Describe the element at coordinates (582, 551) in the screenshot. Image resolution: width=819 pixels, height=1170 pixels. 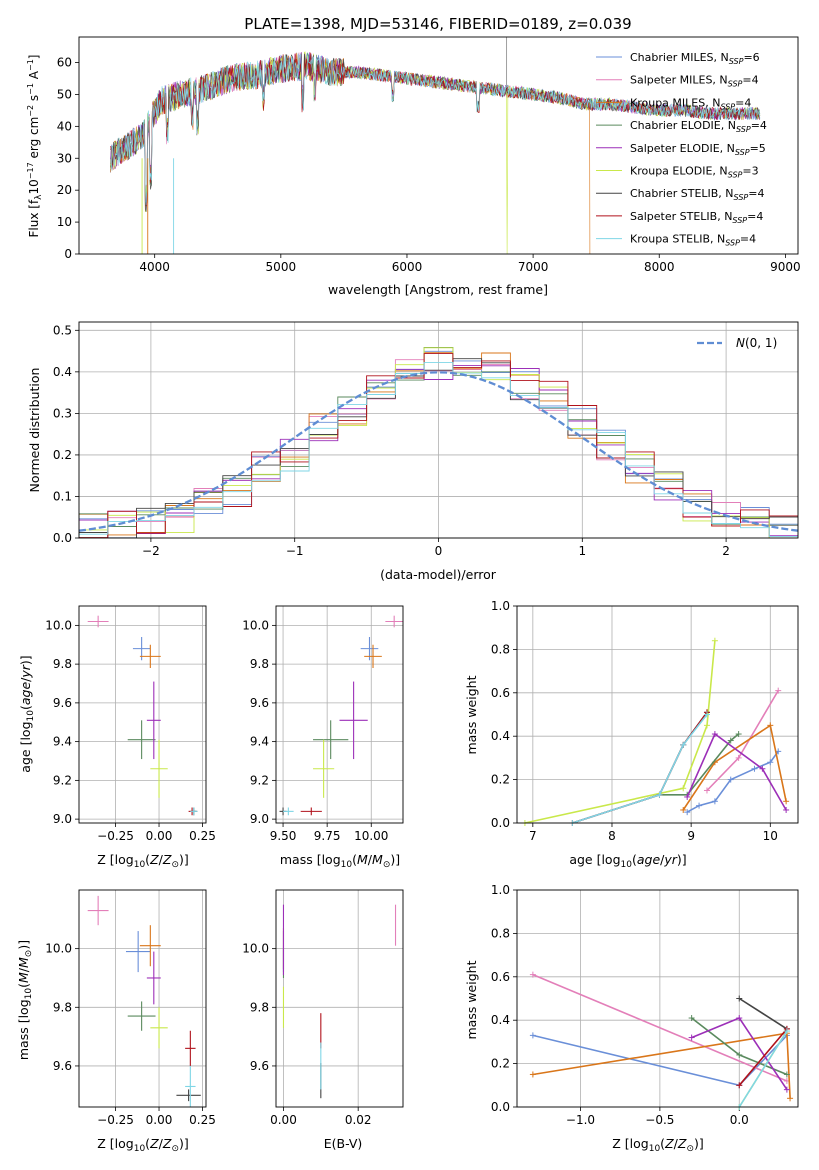
I see `x-tick-label: 1` at that location.